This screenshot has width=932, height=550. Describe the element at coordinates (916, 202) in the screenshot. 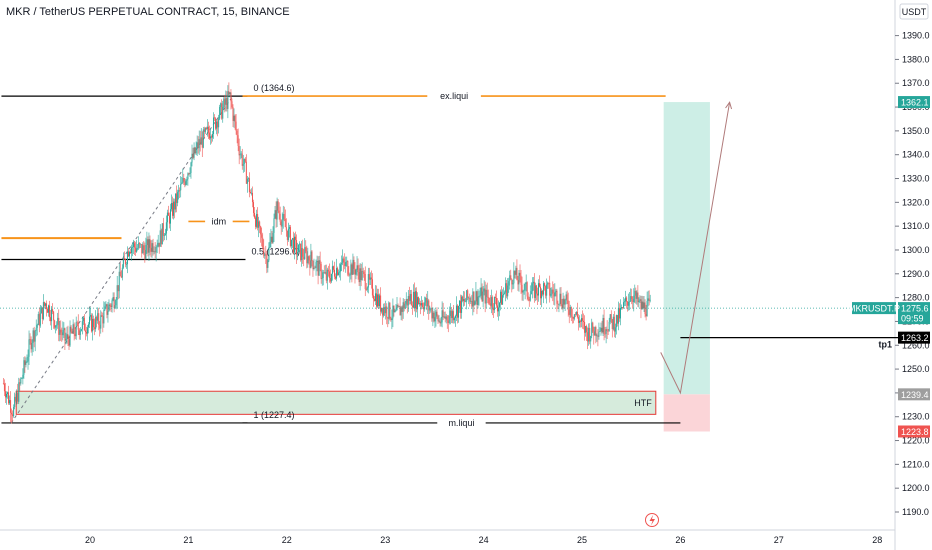

I see `y-tick-label: 1320.0` at that location.